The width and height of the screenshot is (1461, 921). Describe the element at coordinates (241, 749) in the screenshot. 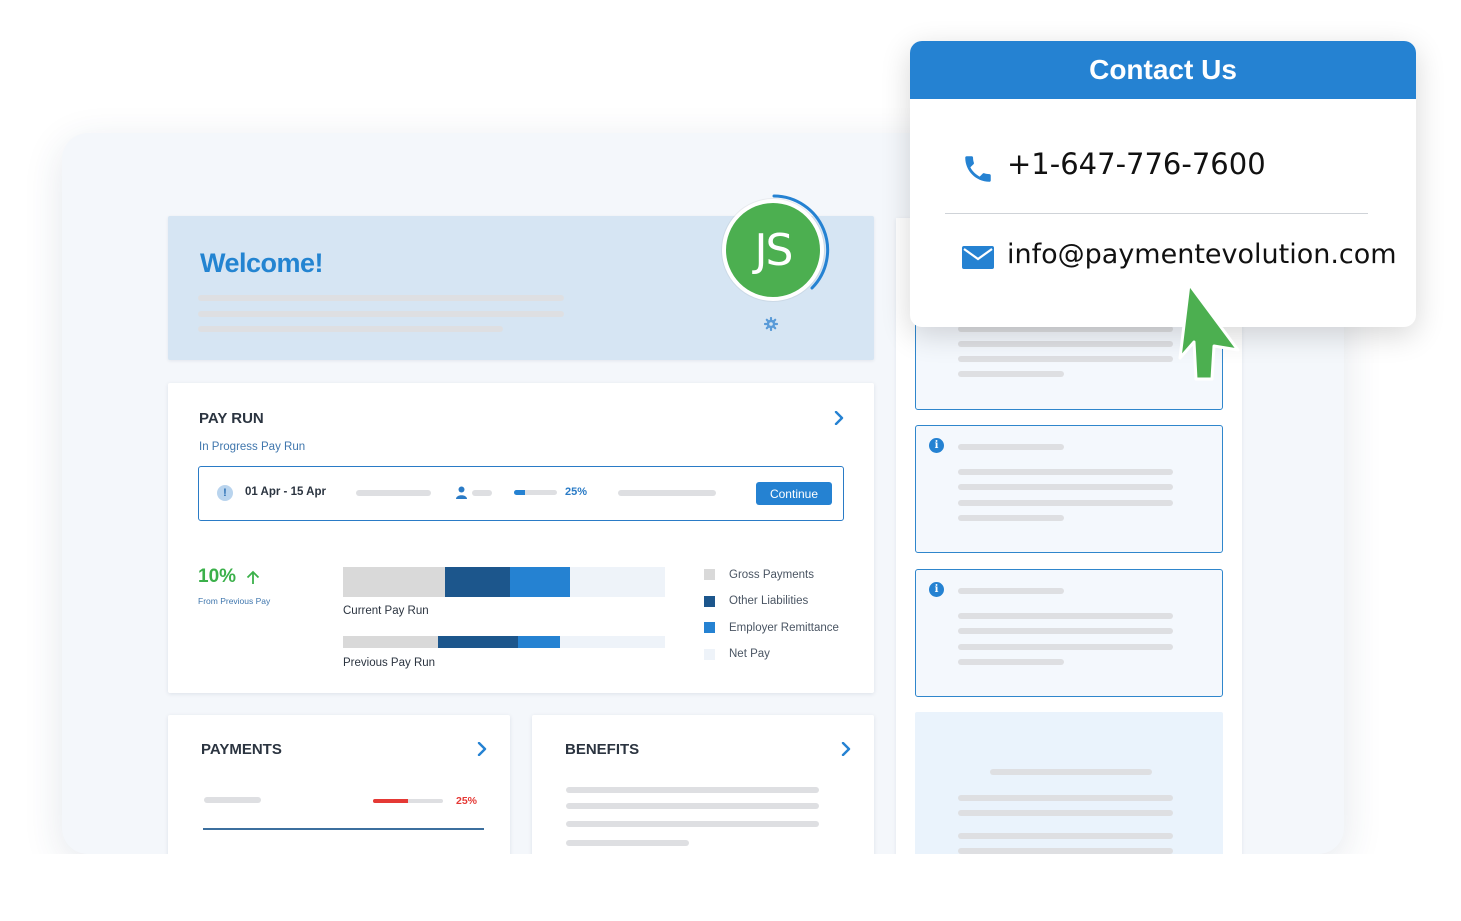

I see `payments-title: PAYMENTS` at that location.